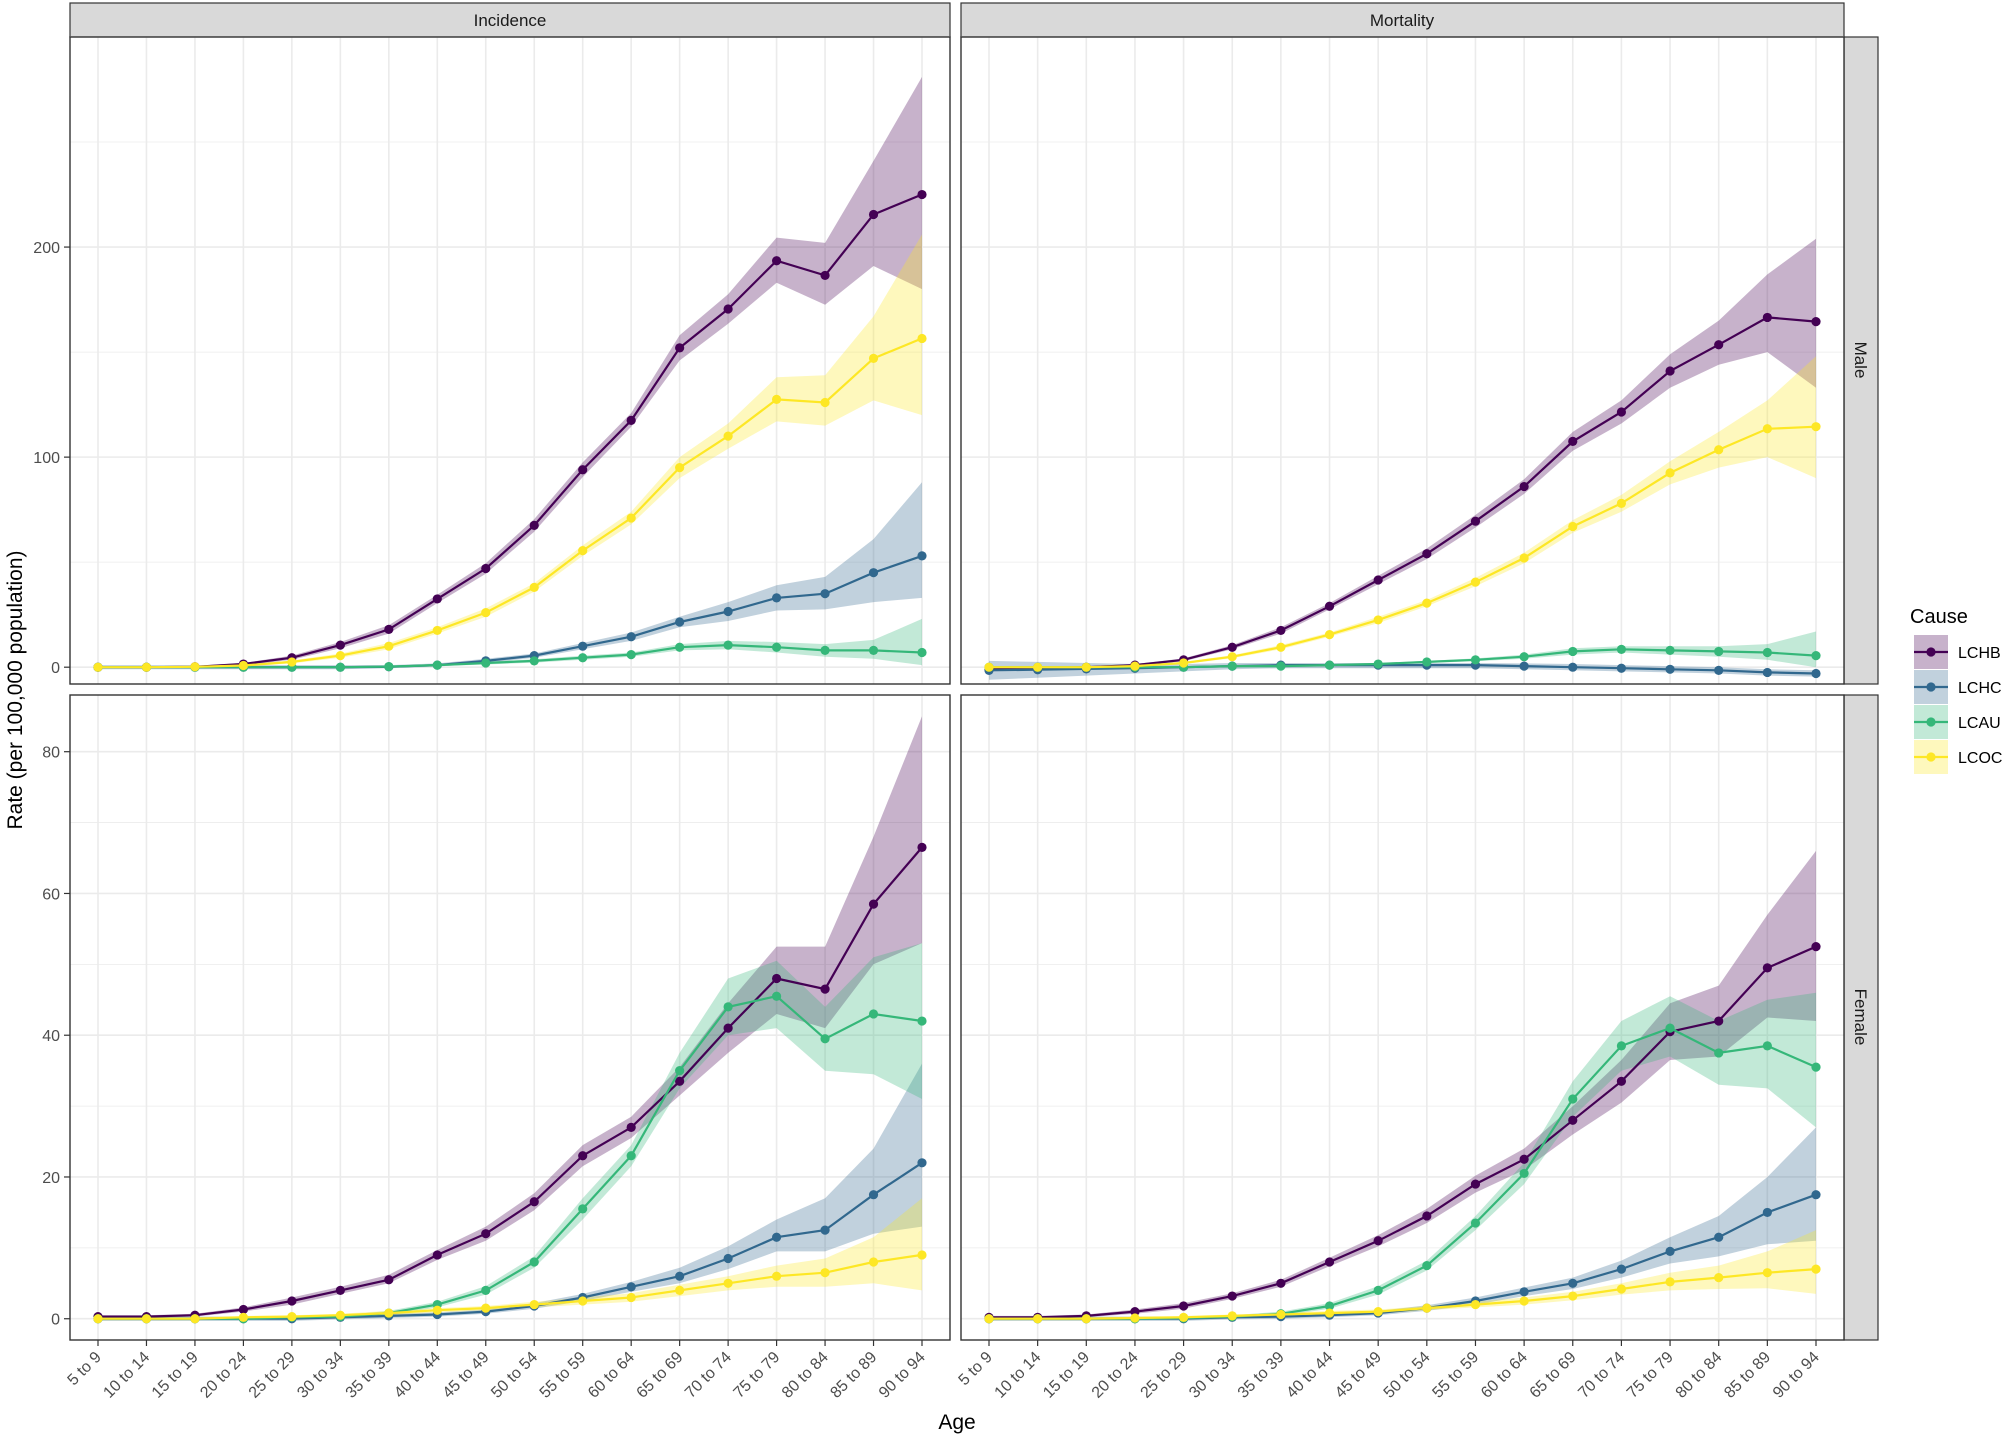 Image resolution: width=2007 pixels, height=1437 pixels. What do you see at coordinates (1455, 1375) in the screenshot?
I see `x-tick-label: 55 to 59` at bounding box center [1455, 1375].